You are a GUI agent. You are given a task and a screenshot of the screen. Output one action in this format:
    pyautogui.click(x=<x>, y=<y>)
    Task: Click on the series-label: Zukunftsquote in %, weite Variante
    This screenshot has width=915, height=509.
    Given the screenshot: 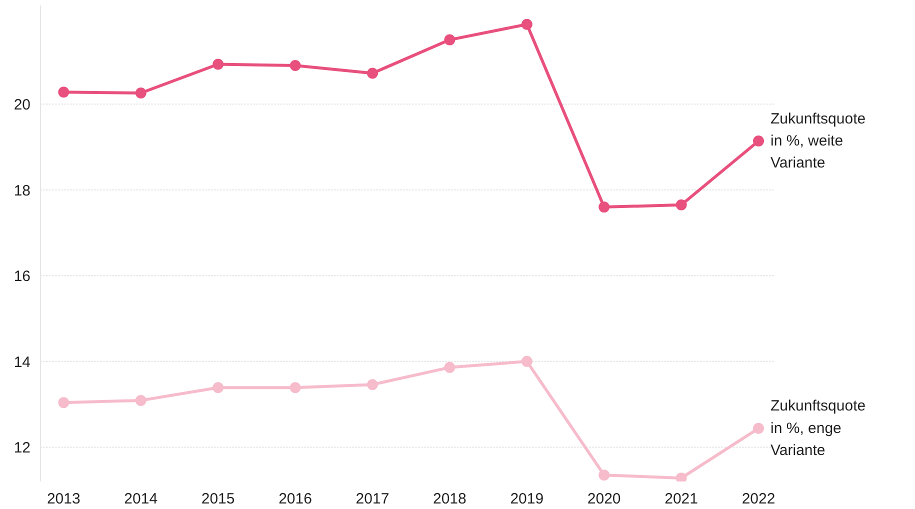 What is the action you would take?
    pyautogui.click(x=818, y=141)
    